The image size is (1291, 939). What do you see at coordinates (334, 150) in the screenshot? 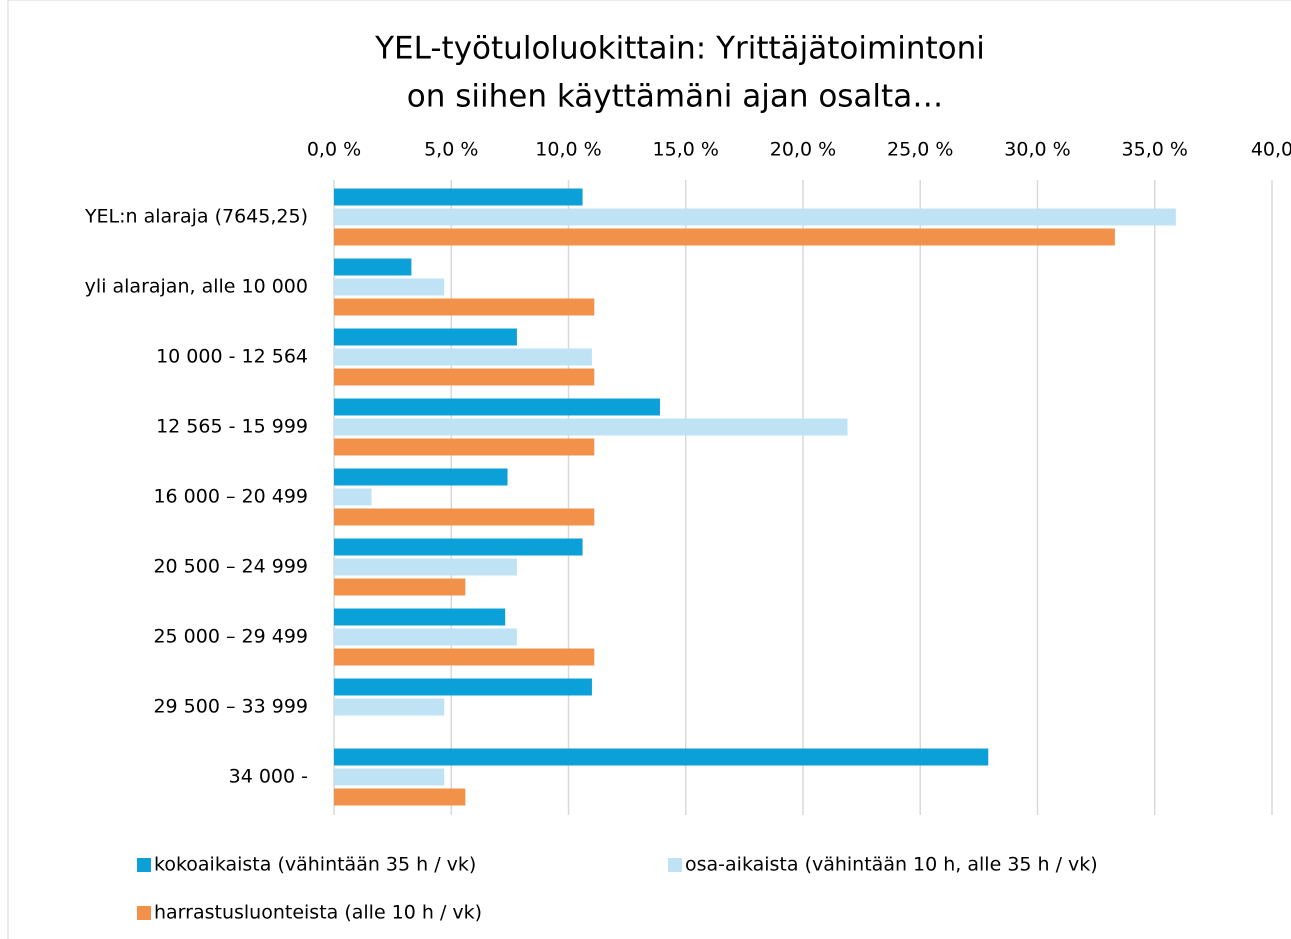
I see `x-tick-label: 0,0 %` at bounding box center [334, 150].